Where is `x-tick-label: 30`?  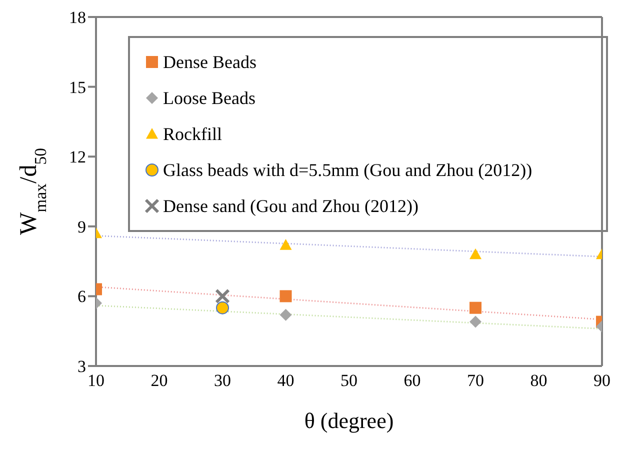
x-tick-label: 30 is located at coordinates (222, 380).